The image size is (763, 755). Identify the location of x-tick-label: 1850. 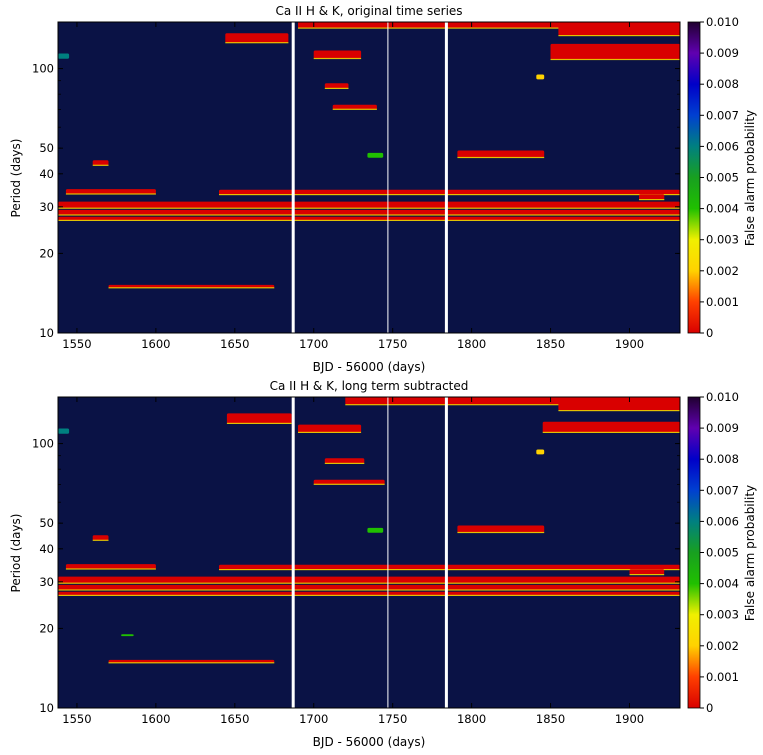
(550, 719).